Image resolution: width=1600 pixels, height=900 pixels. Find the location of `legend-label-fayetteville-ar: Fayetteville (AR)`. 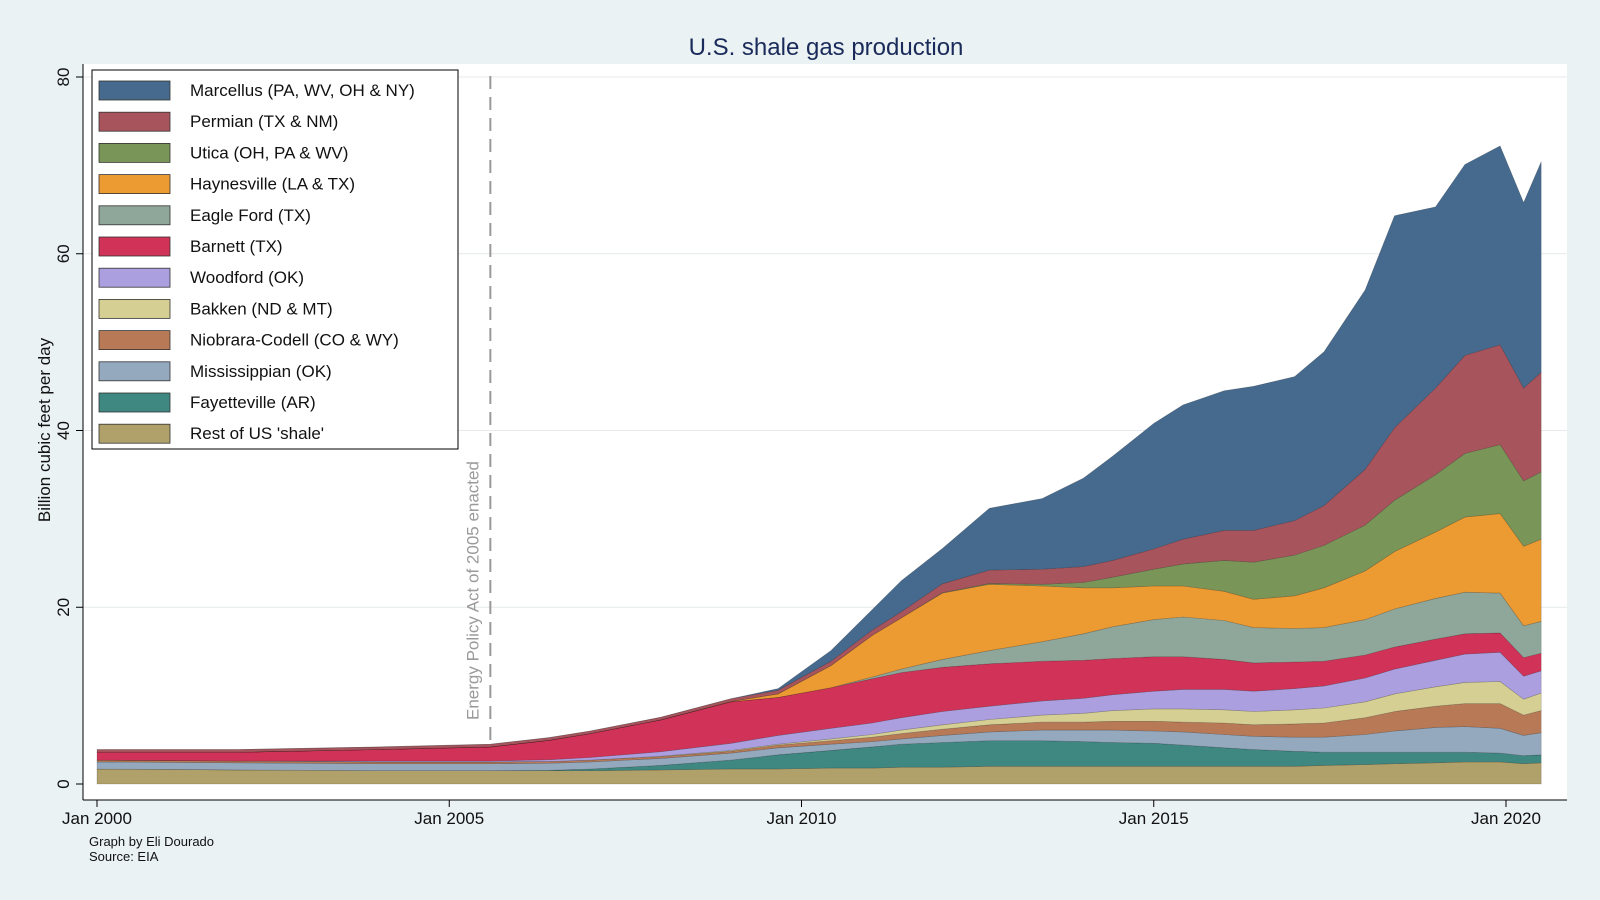

legend-label-fayetteville-ar: Fayetteville (AR) is located at coordinates (253, 402).